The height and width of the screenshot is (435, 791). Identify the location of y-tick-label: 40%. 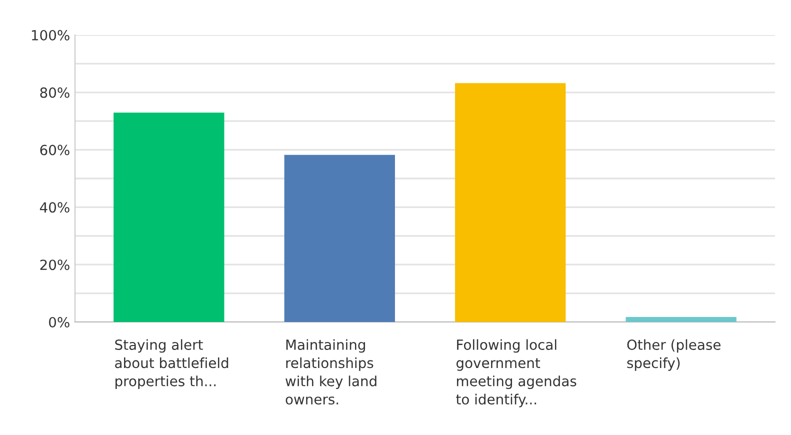
(55, 207).